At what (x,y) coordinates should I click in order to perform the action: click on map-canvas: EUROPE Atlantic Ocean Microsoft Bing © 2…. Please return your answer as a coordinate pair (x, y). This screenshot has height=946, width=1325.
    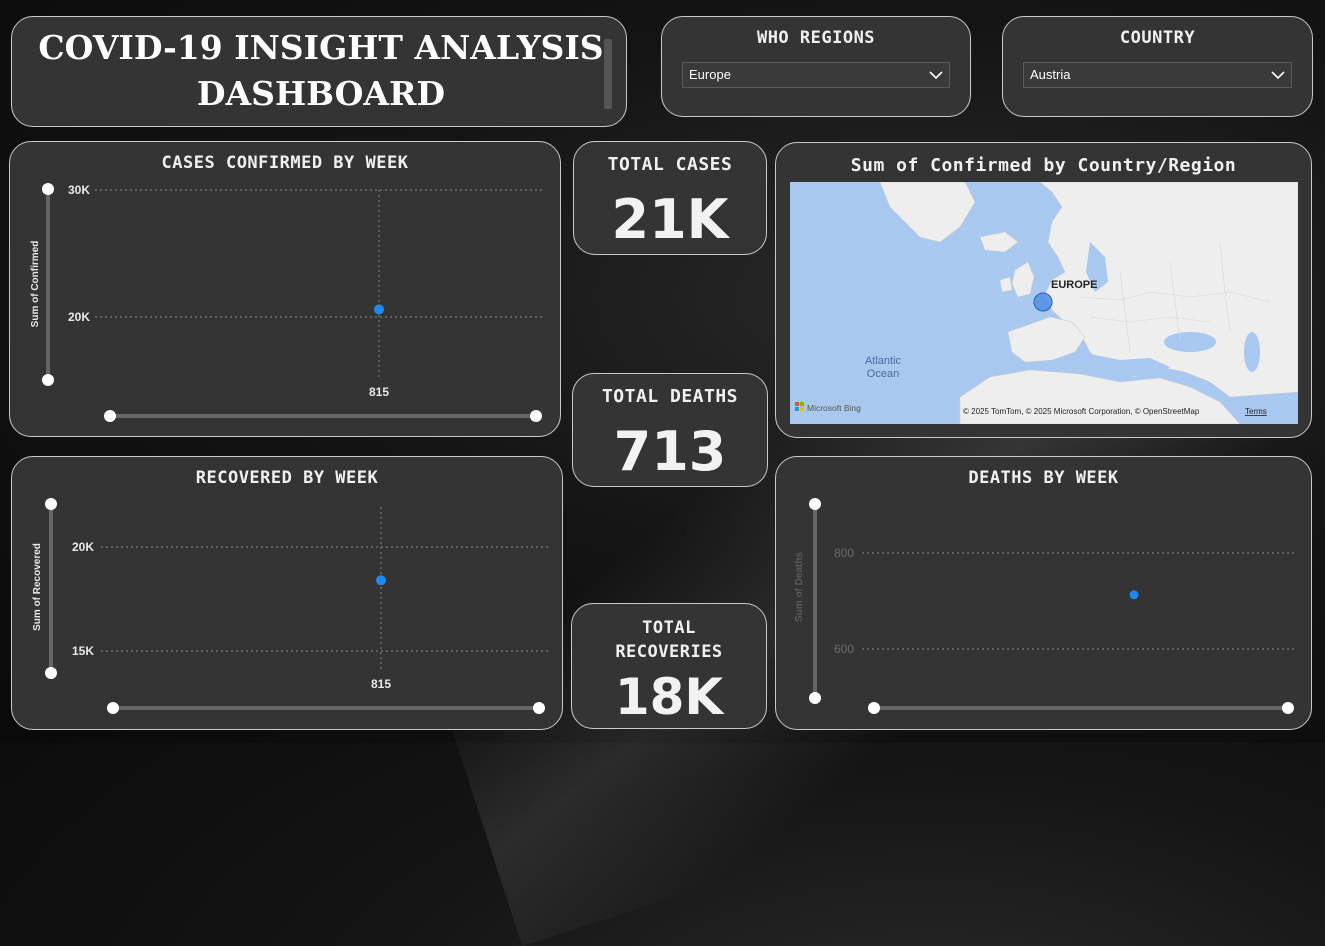
    Looking at the image, I should click on (1044, 303).